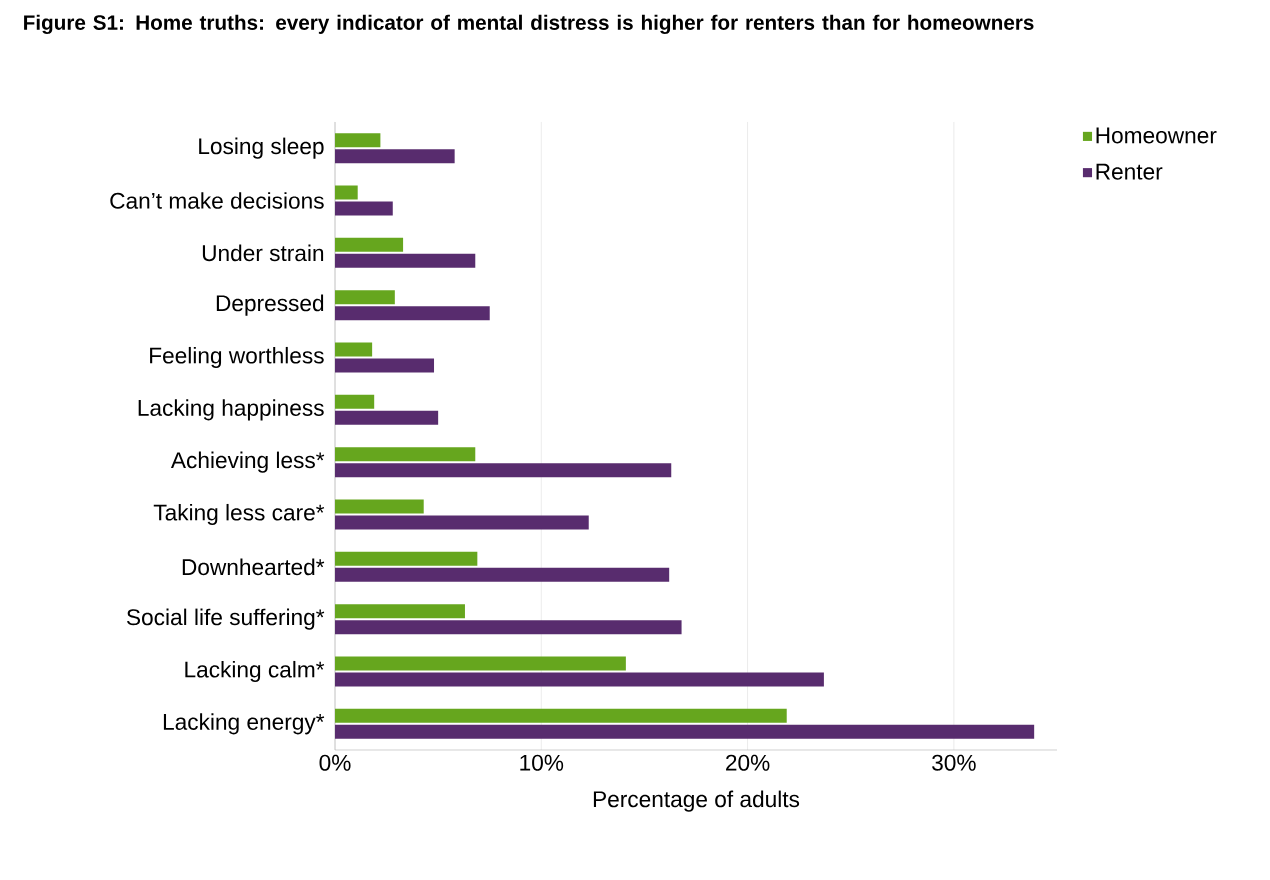 This screenshot has width=1270, height=880. What do you see at coordinates (225, 619) in the screenshot?
I see `y-tick-label: Social life suffering*` at bounding box center [225, 619].